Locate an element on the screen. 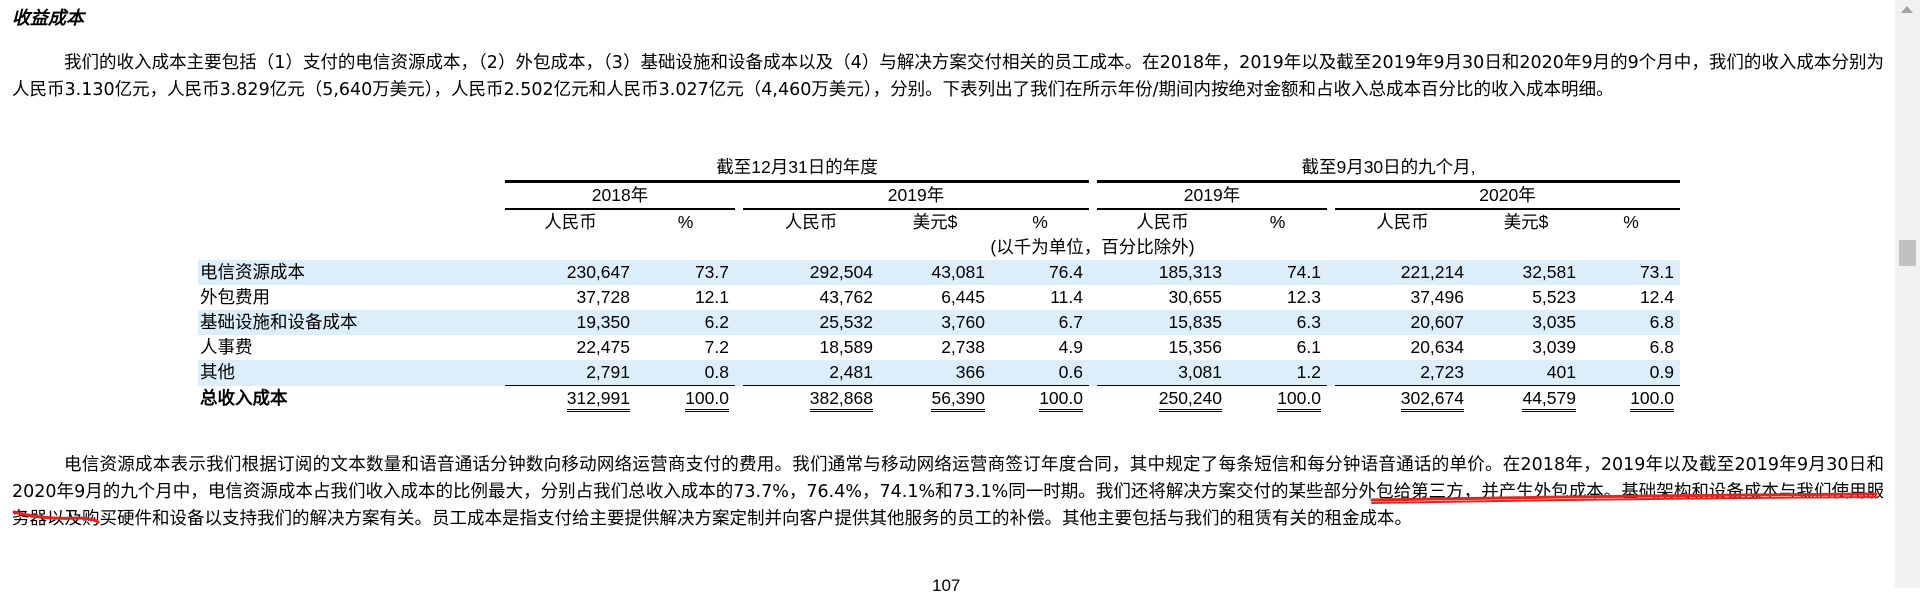 The image size is (1920, 596). cell-value: 1.2 is located at coordinates (1277, 373).